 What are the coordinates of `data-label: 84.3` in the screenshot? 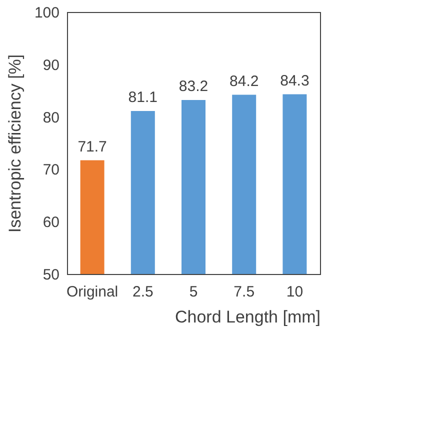 It's located at (295, 81).